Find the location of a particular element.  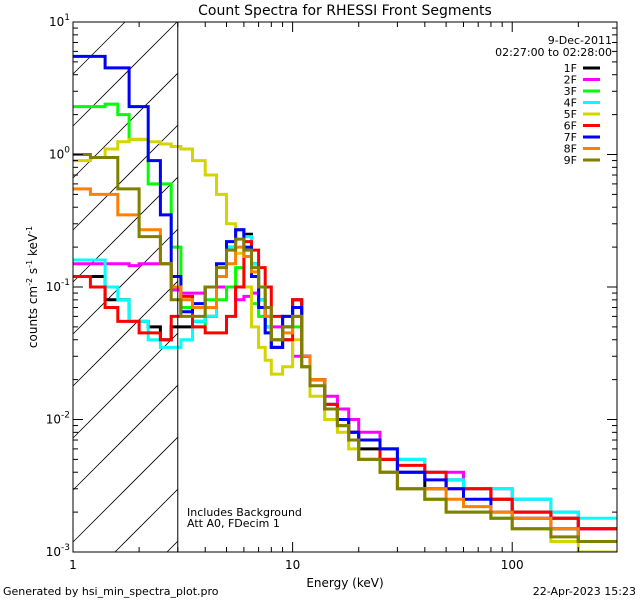

legend-label-6F: 6F is located at coordinates (570, 126).